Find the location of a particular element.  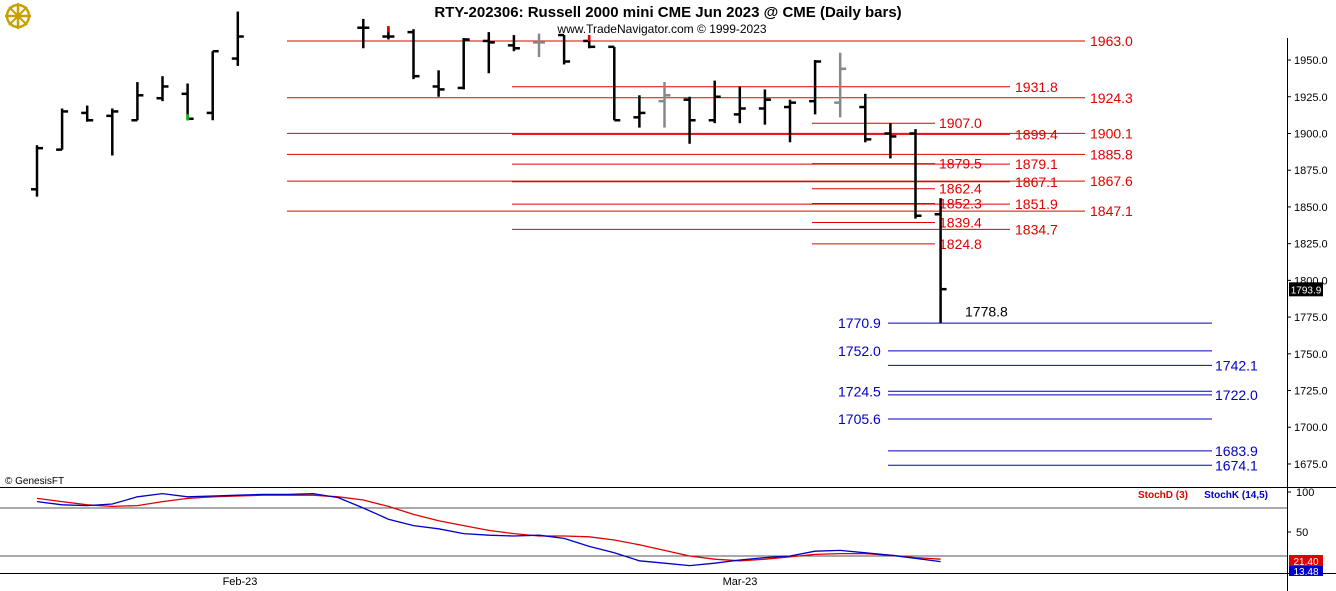

level-label: 1770.9 is located at coordinates (859, 323).